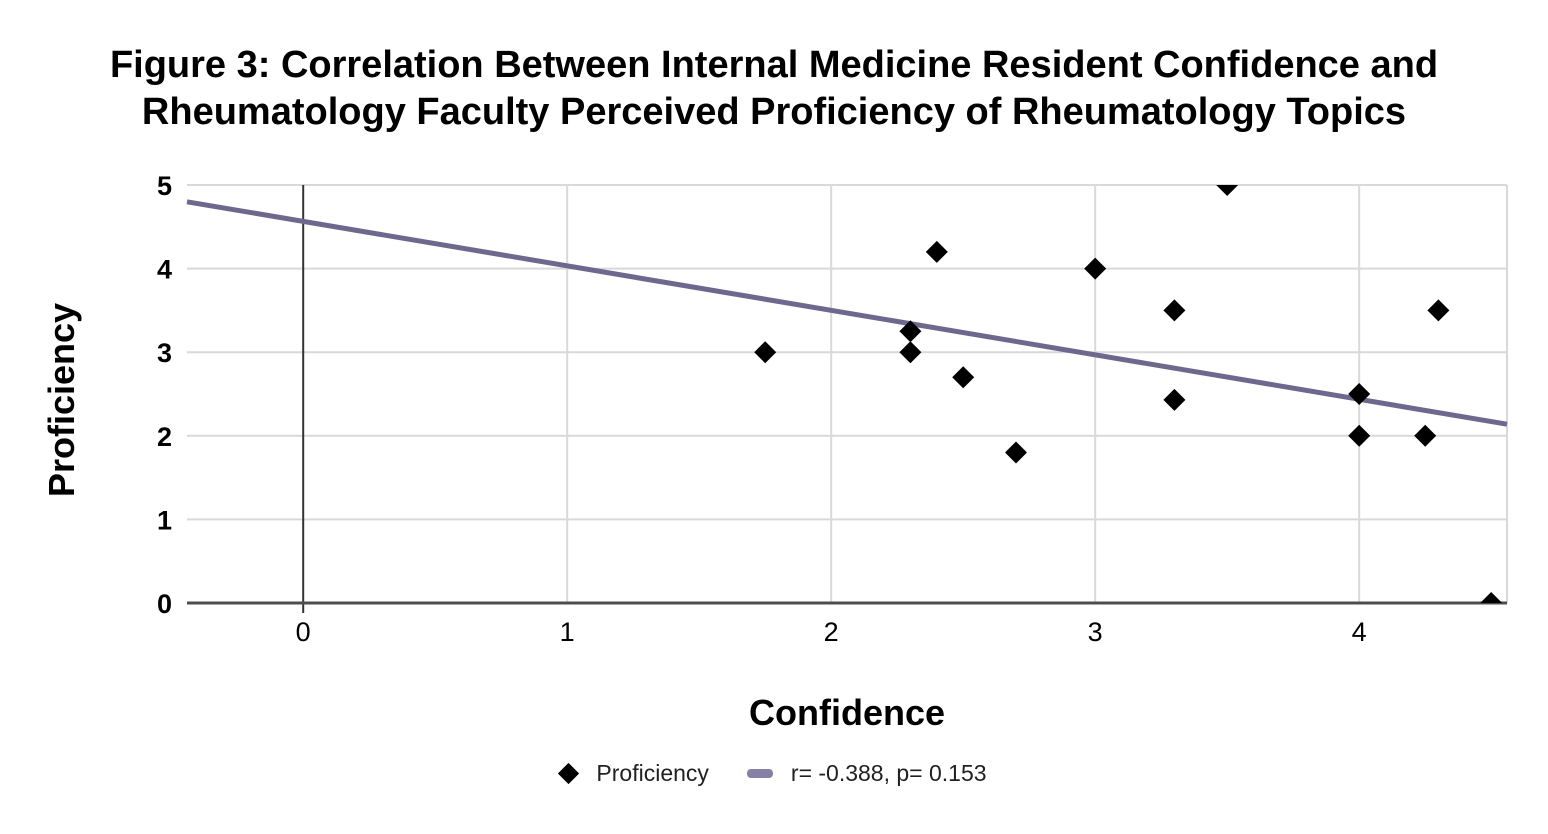 This screenshot has width=1548, height=834. What do you see at coordinates (164, 520) in the screenshot?
I see `y-tick-label-1: 1` at bounding box center [164, 520].